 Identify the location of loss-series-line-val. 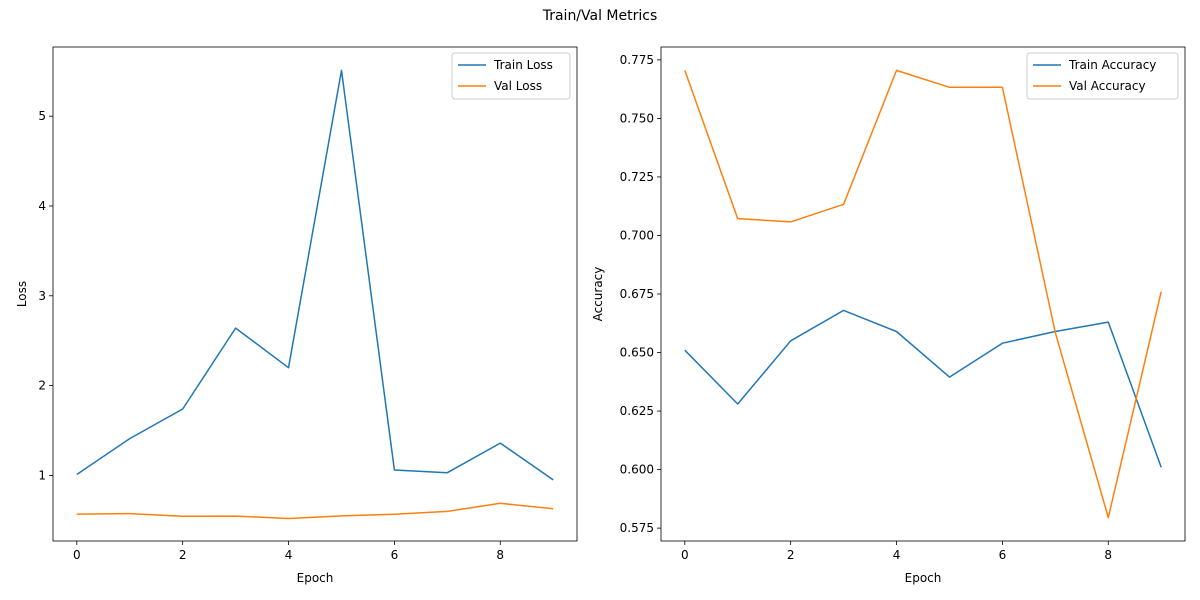
(315, 511).